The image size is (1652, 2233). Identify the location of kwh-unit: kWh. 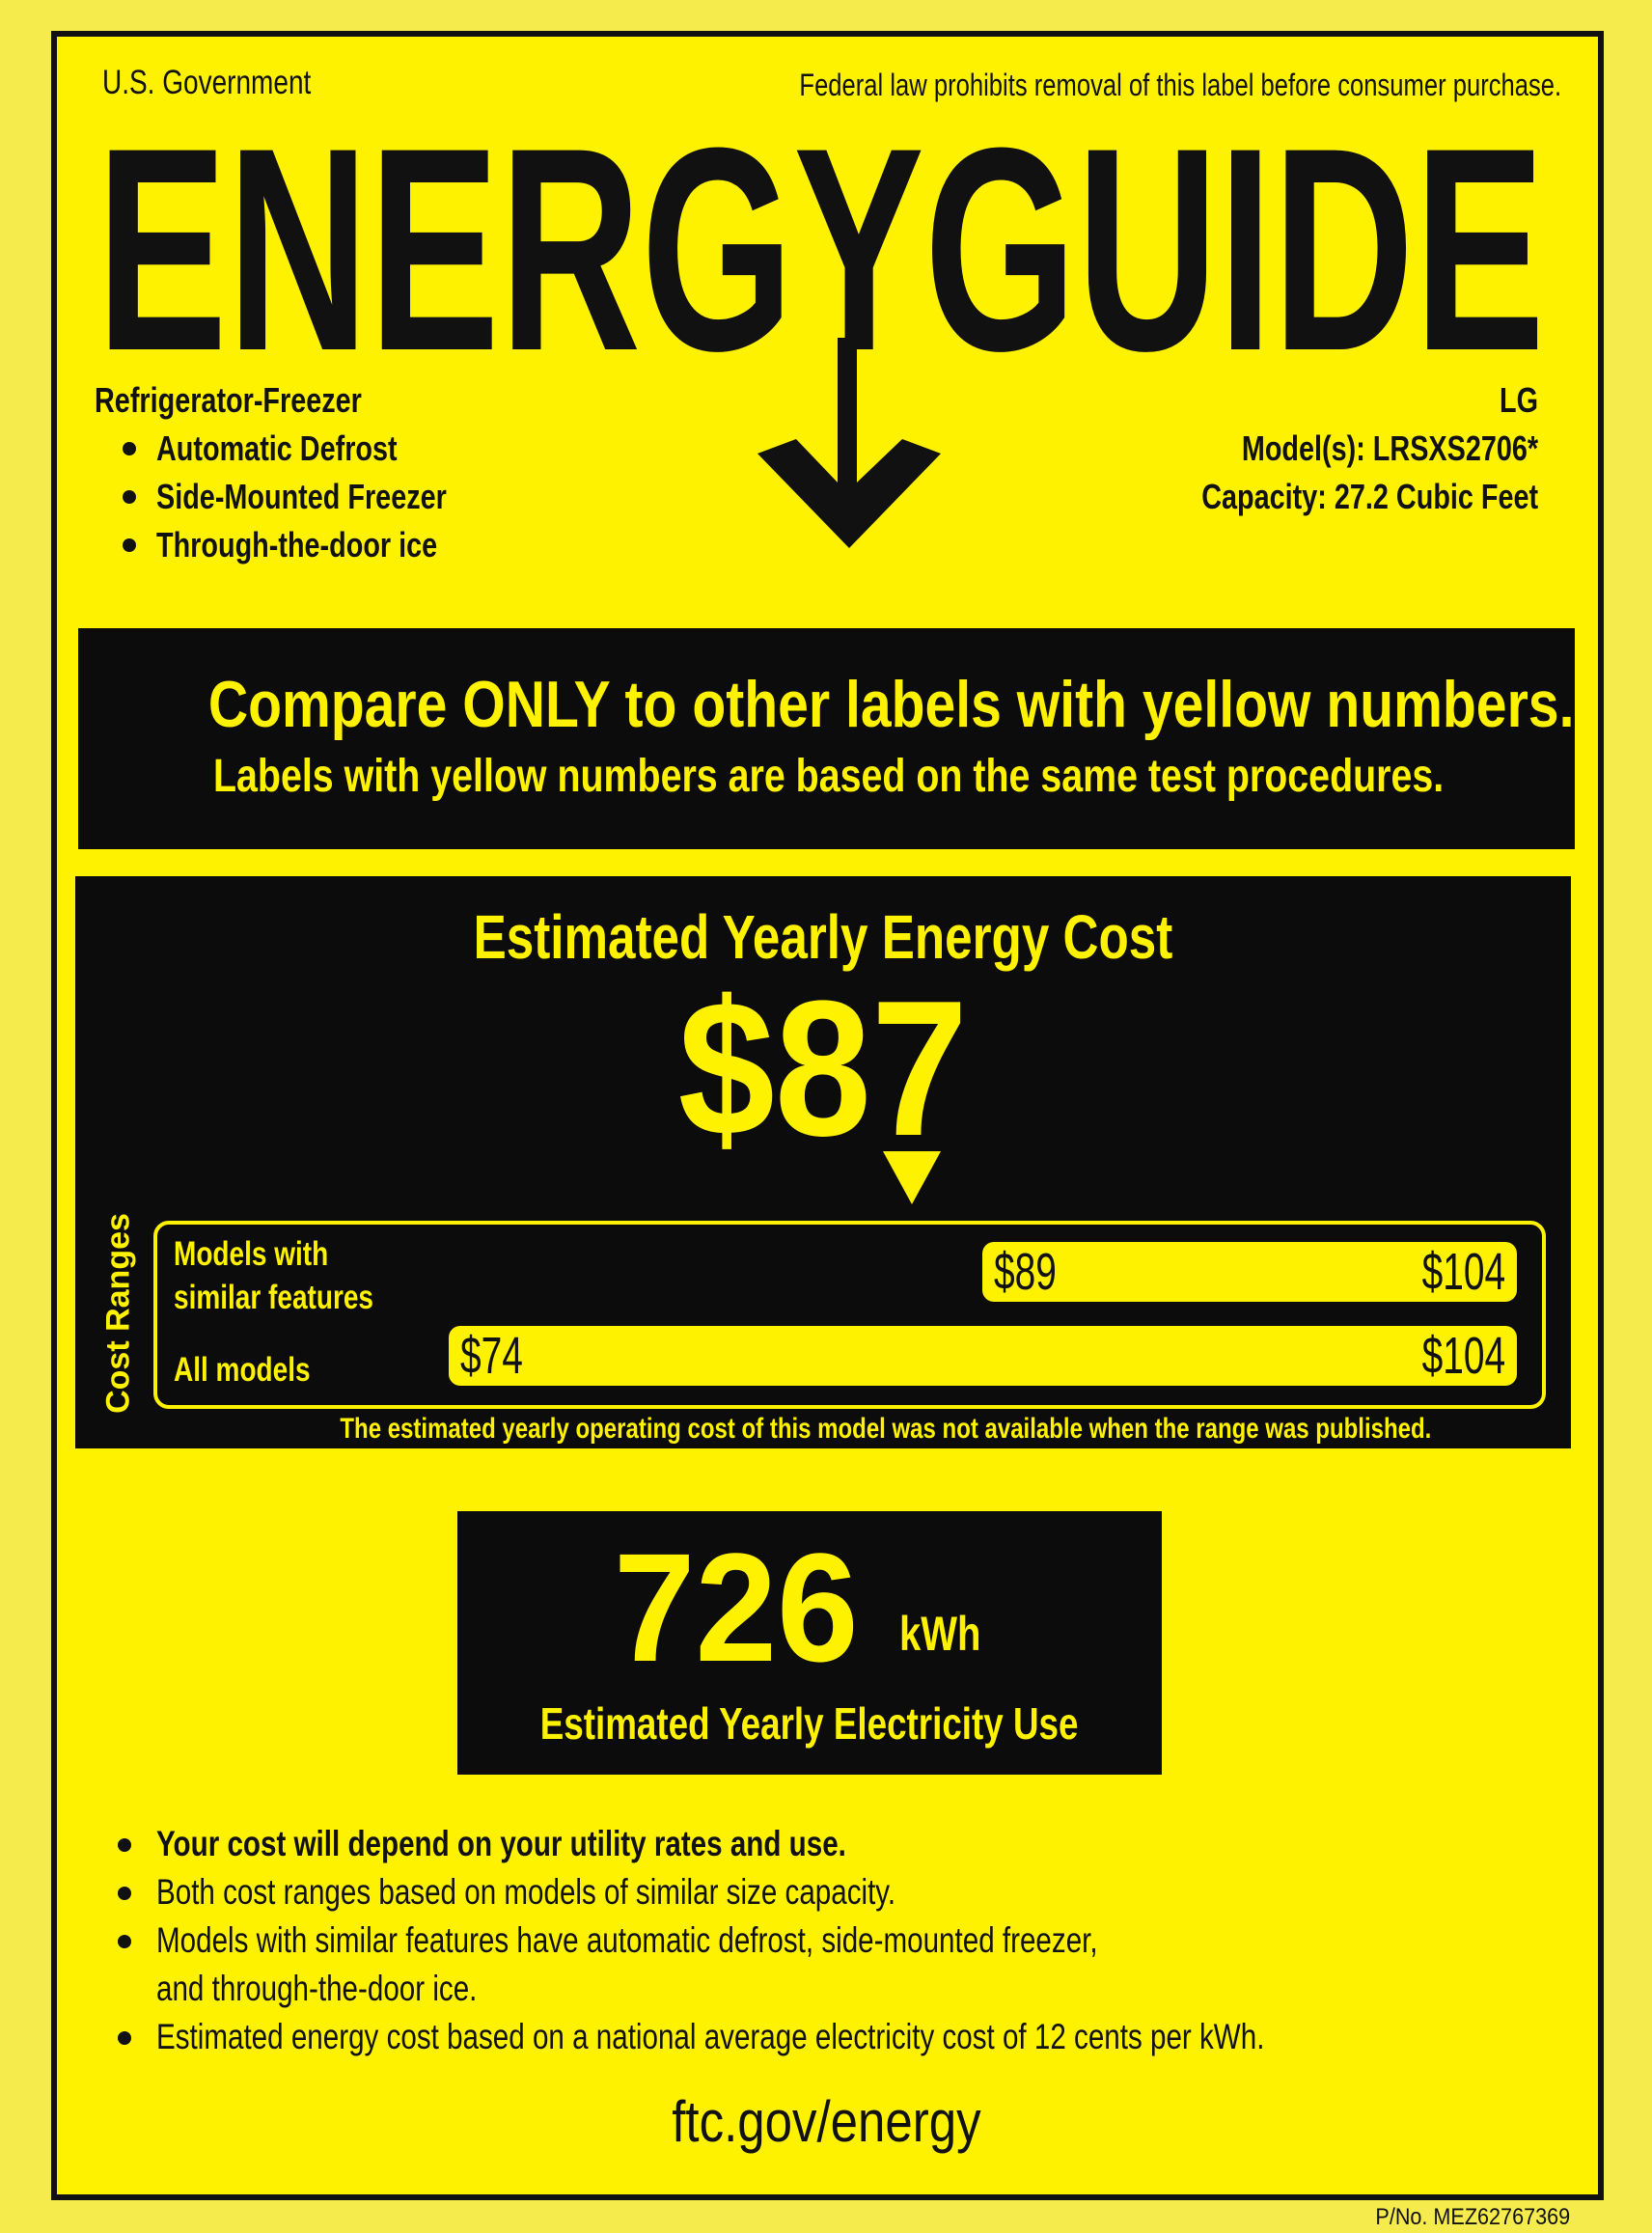
(940, 1634).